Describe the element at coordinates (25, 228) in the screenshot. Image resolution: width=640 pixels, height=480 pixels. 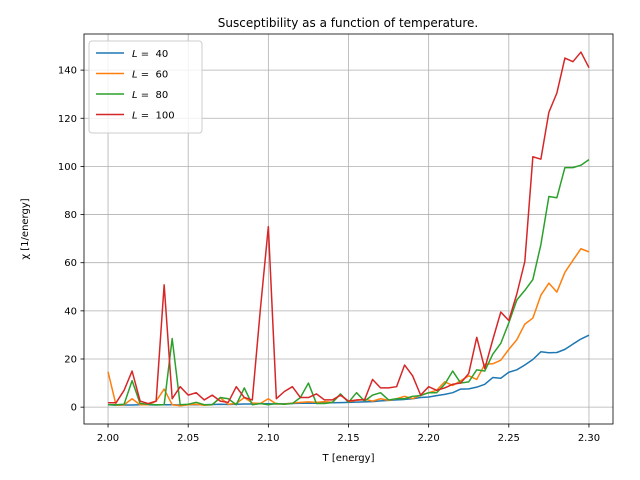
I see `y-axis-label: χ [1/energy]` at that location.